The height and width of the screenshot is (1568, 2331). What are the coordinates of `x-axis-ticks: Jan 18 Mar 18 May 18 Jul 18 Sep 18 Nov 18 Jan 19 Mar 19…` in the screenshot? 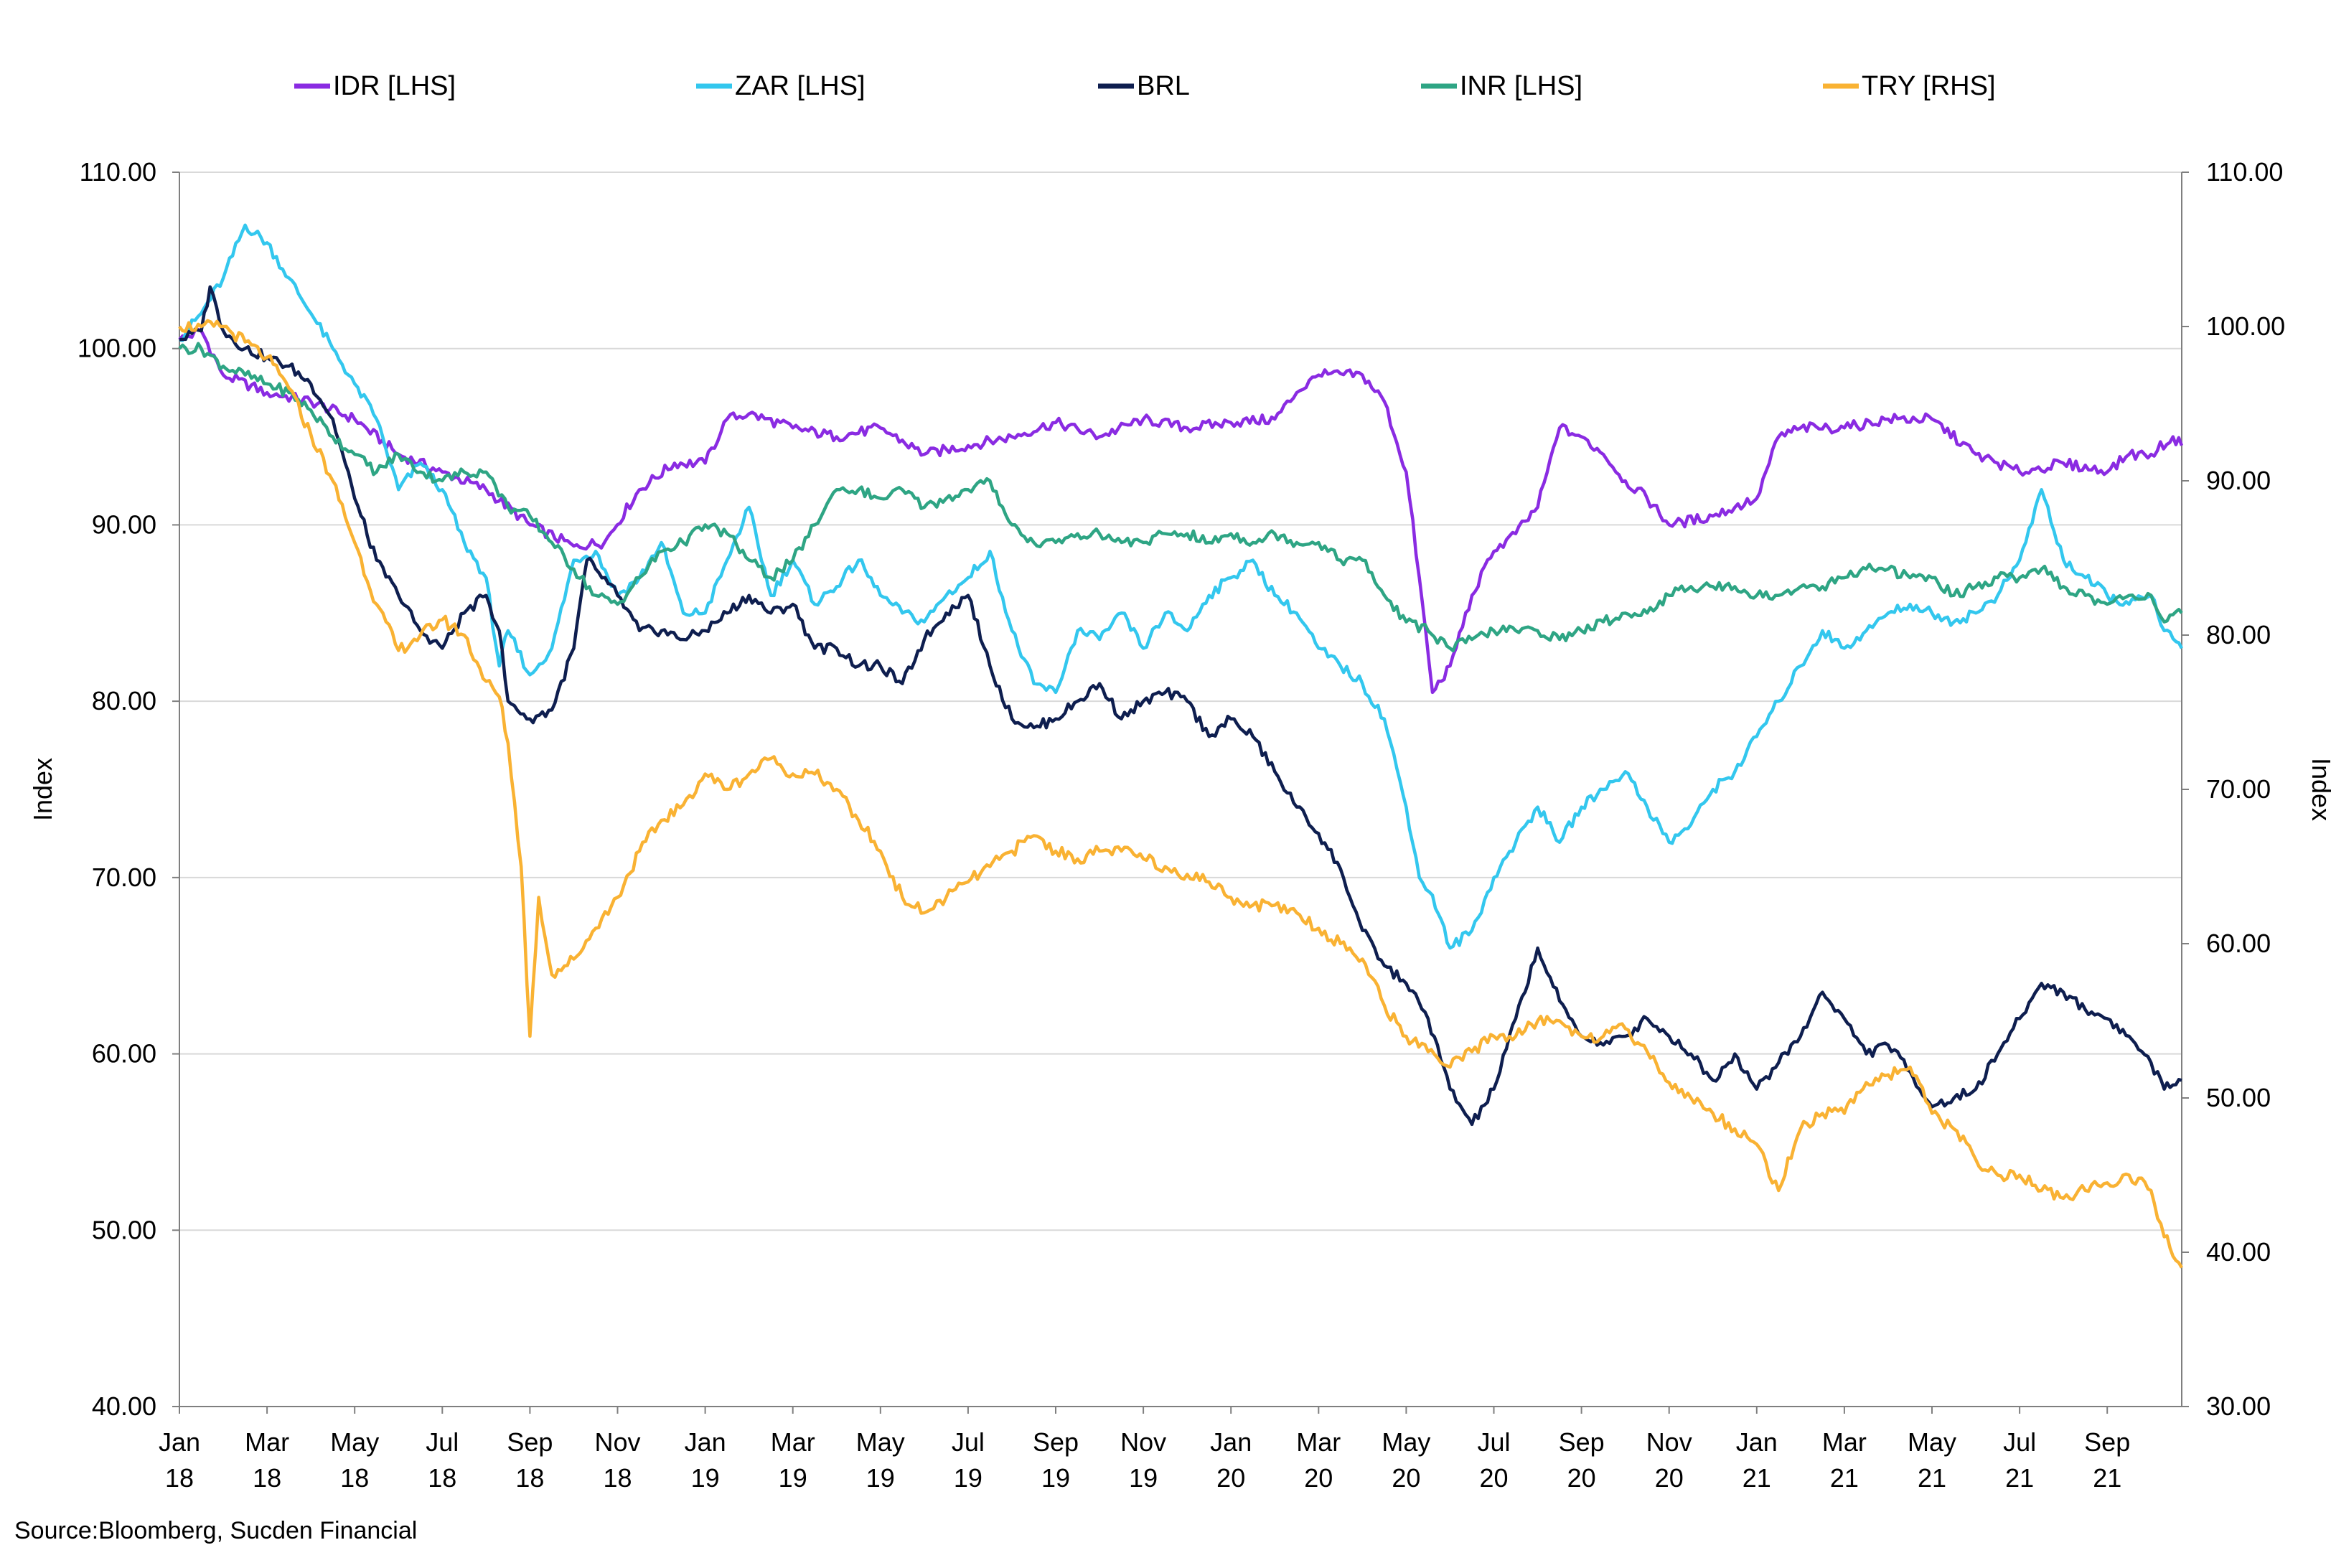 It's located at (1144, 1450).